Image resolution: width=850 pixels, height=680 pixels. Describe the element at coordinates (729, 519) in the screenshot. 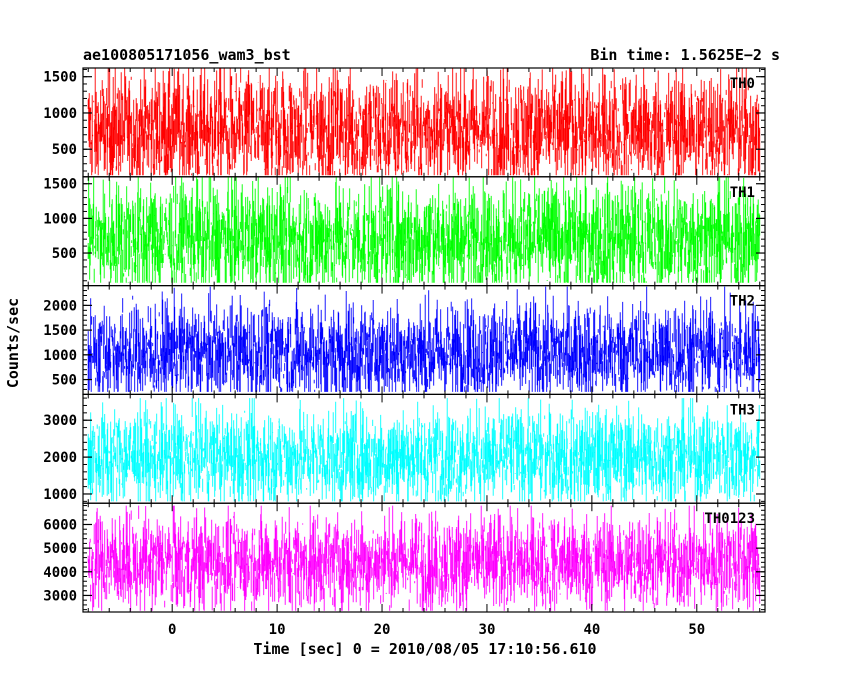

I see `panel-label: TH0123` at that location.